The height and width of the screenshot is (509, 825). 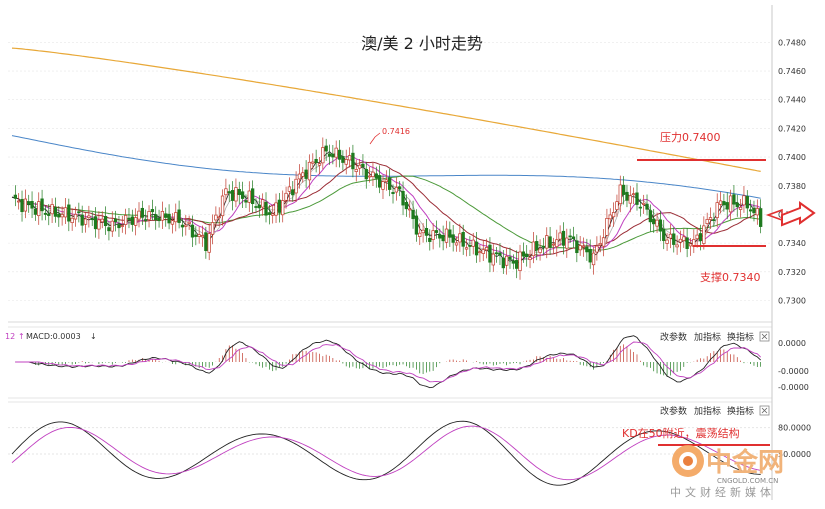 What do you see at coordinates (774, 215) in the screenshot?
I see `small-arrow-icon` at bounding box center [774, 215].